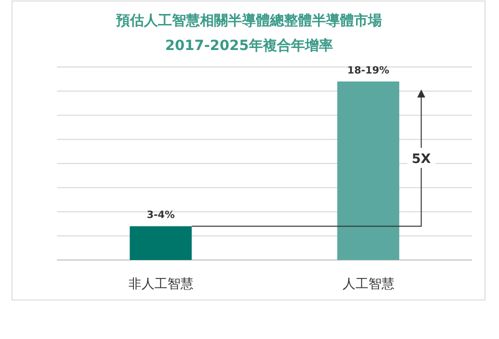 The image size is (499, 339). What do you see at coordinates (248, 20) in the screenshot?
I see `chart-title: 預估人工智慧相關半導體總整體半導體市場` at bounding box center [248, 20].